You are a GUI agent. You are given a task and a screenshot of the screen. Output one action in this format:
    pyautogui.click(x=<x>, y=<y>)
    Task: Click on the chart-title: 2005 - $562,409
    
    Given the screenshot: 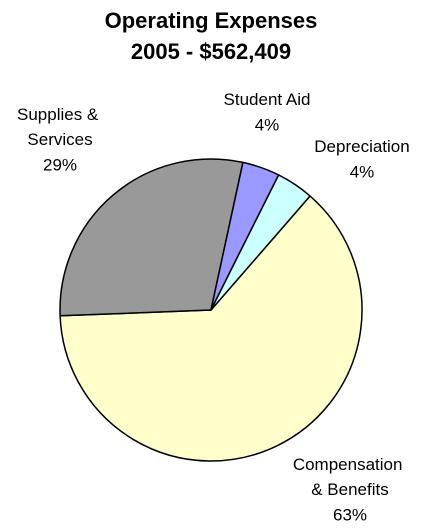 What is the action you would take?
    pyautogui.click(x=211, y=51)
    